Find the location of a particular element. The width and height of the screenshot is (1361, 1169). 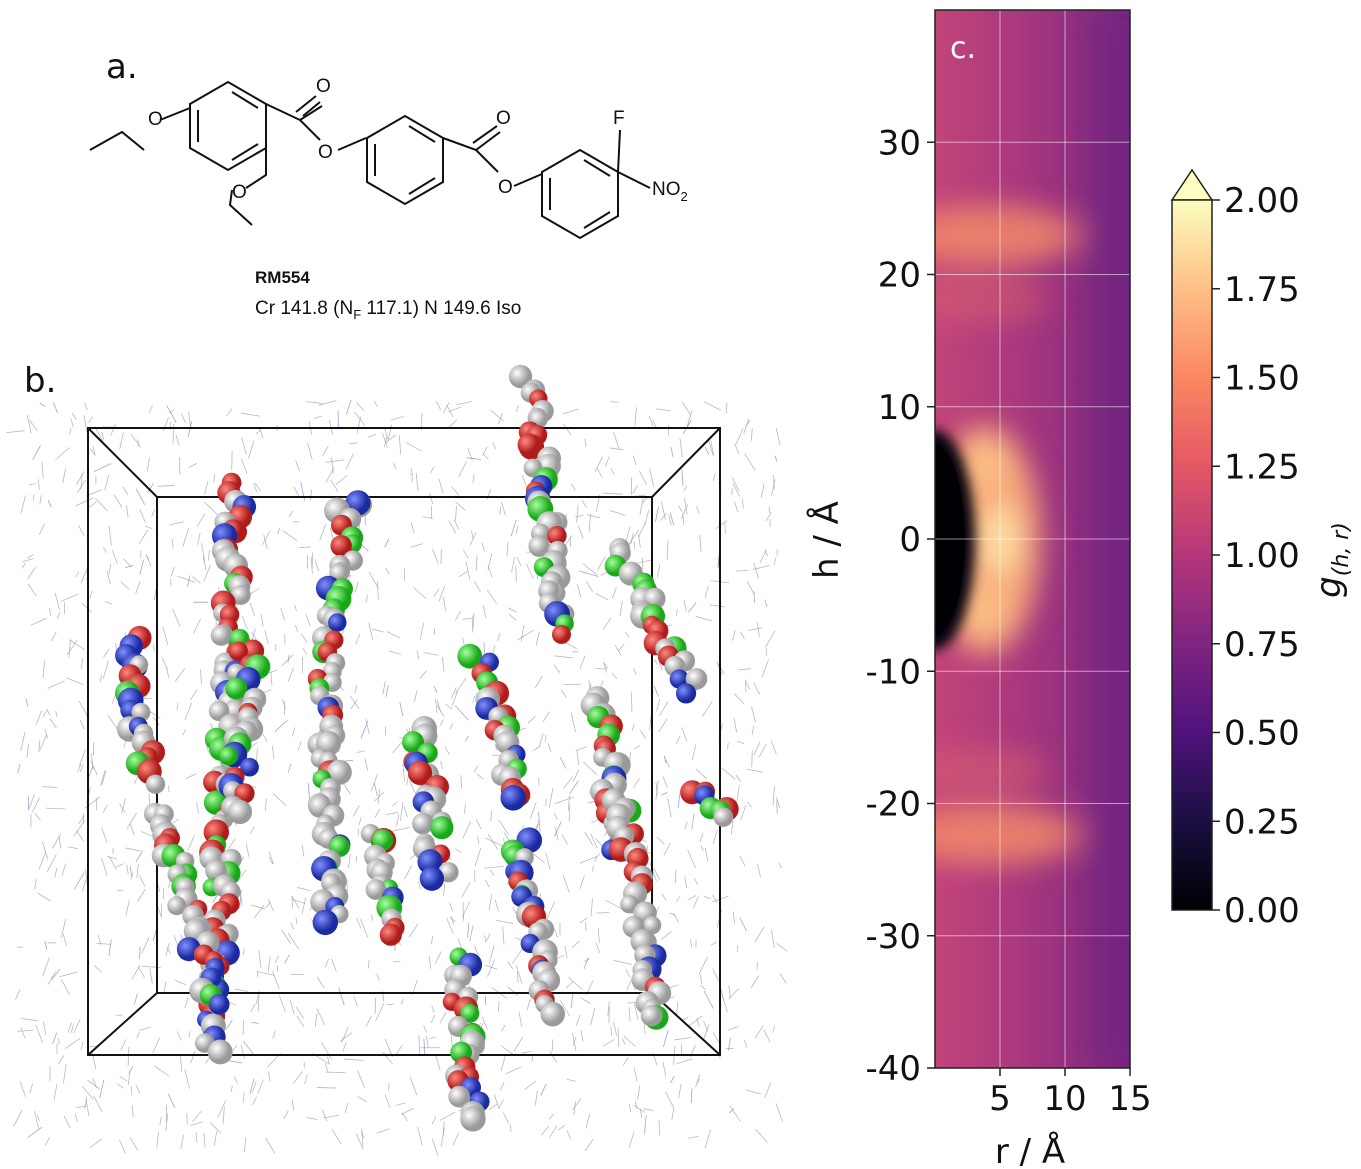

x-tick-label: 15 is located at coordinates (1129, 1099).